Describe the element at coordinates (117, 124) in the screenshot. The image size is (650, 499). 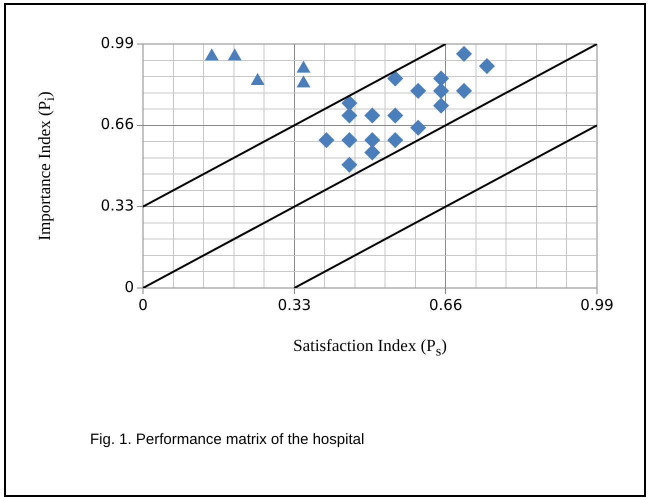
I see `y-tick-label: 0.66` at that location.